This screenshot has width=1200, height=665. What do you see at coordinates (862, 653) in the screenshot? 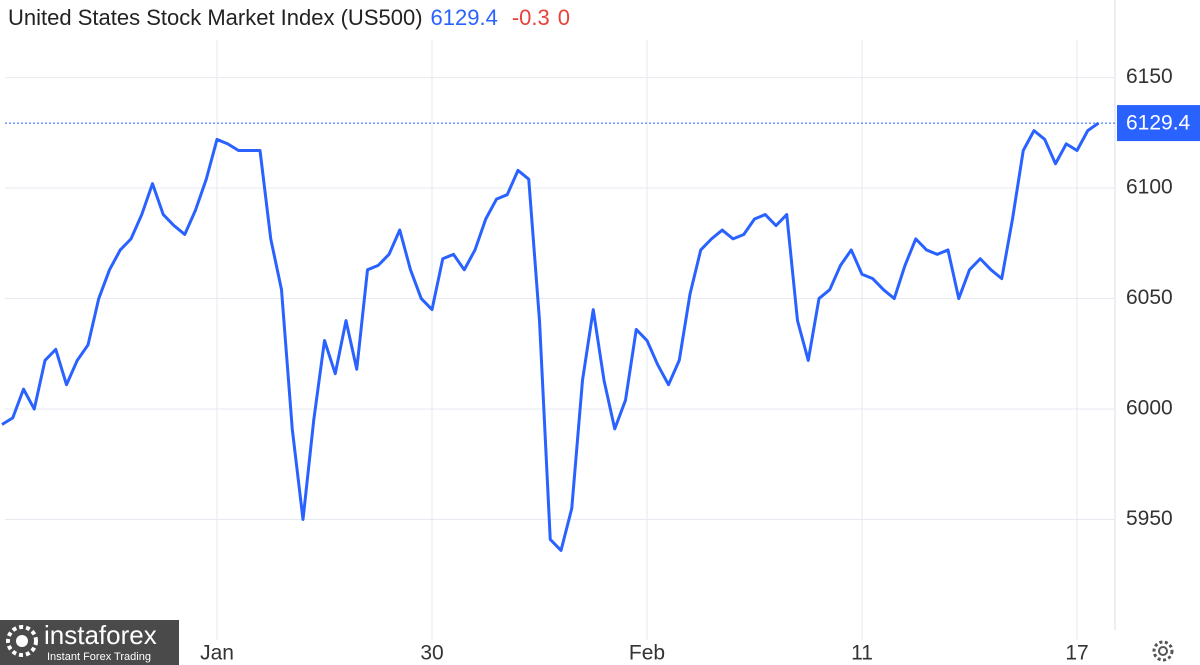
I see `x-tick-label: 11` at bounding box center [862, 653].